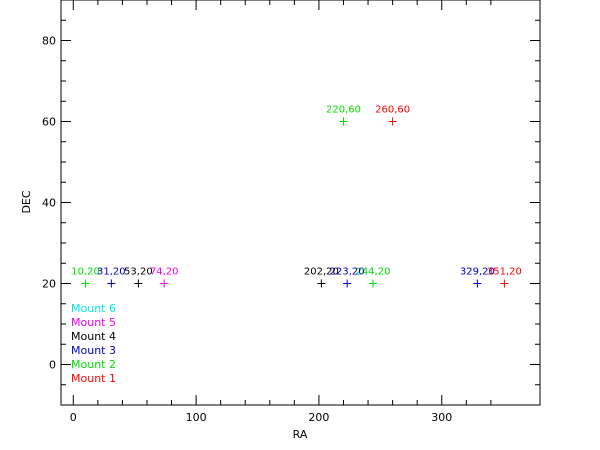 This screenshot has height=450, width=600. I want to click on data-point: 223,20, so click(347, 277).